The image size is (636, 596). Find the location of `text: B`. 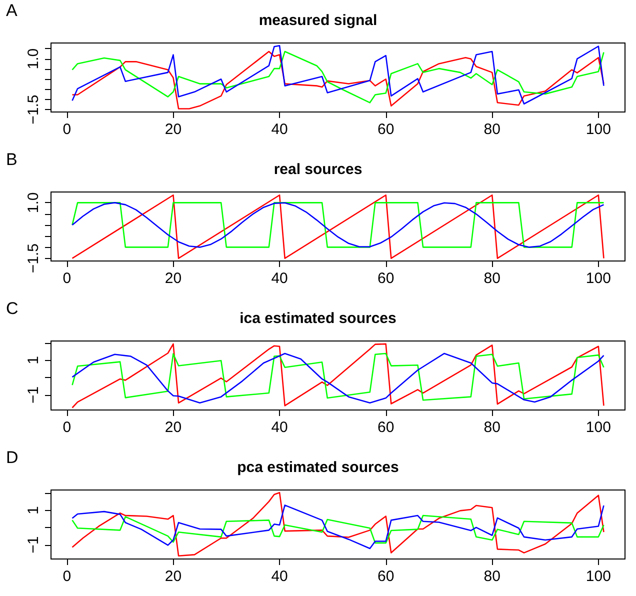

text: B is located at coordinates (12, 159).